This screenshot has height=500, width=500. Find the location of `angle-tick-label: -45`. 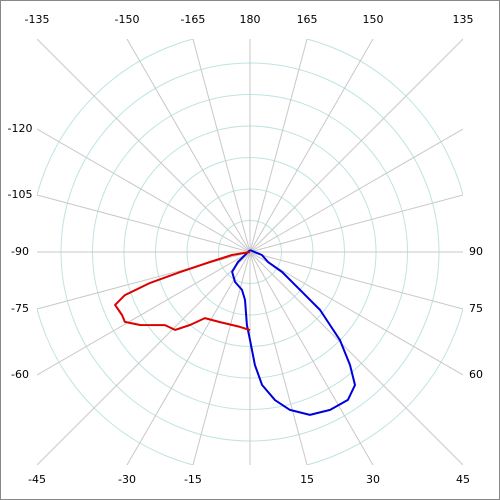

angle-tick-label: -45 is located at coordinates (37, 479).